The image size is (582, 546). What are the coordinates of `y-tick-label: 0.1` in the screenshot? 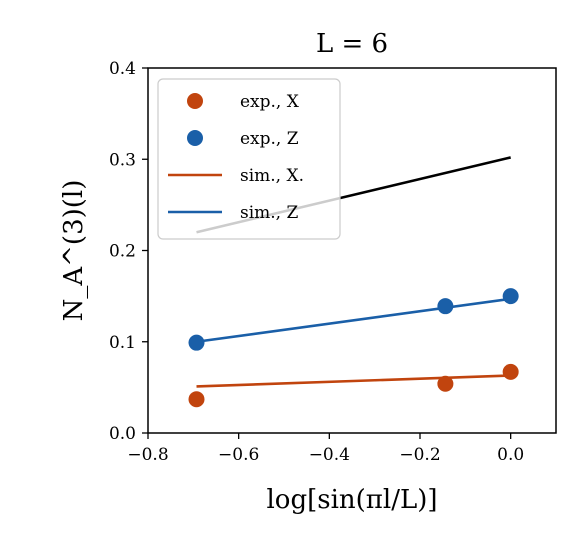 It's located at (122, 343).